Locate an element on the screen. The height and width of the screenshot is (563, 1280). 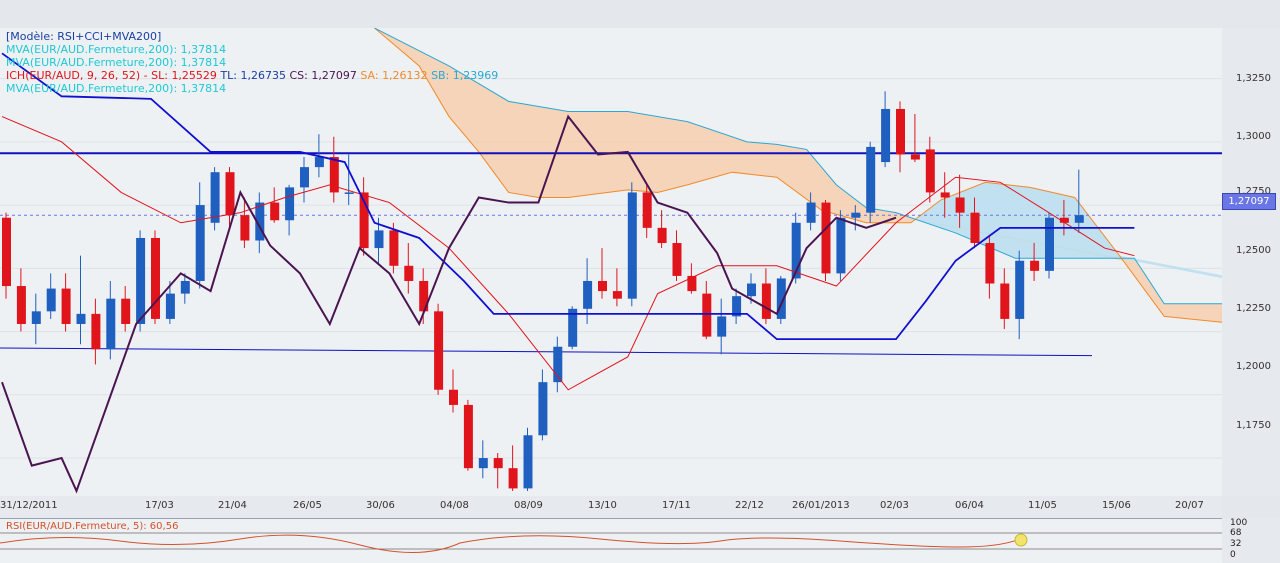
price-tick: 1,2250 is located at coordinates (1253, 308).